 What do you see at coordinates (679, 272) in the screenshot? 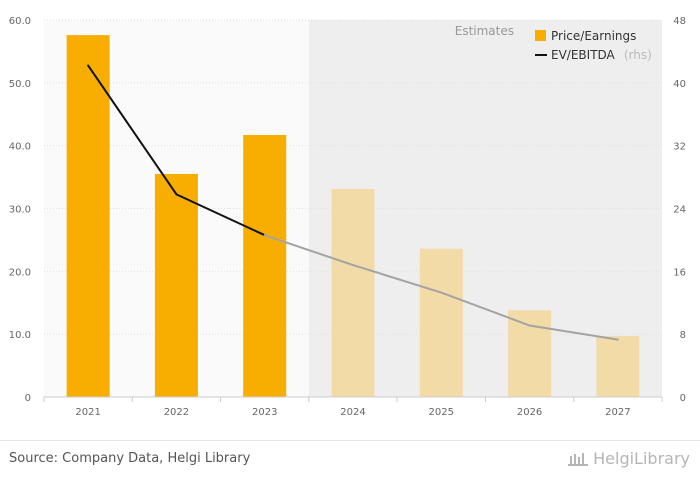
I see `y-right-tick-label: 16` at bounding box center [679, 272].